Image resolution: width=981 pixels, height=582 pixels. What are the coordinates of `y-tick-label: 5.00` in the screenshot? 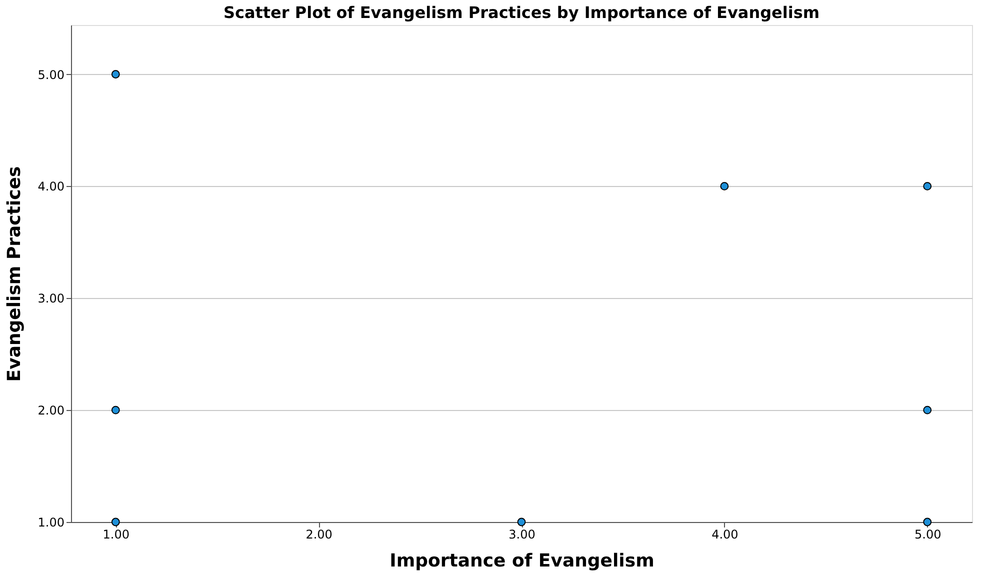 It's located at (51, 75).